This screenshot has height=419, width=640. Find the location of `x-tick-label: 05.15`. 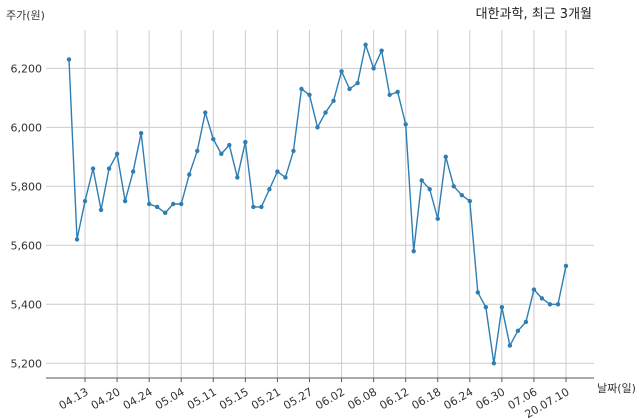

x-tick-label: 05.15 is located at coordinates (234, 398).